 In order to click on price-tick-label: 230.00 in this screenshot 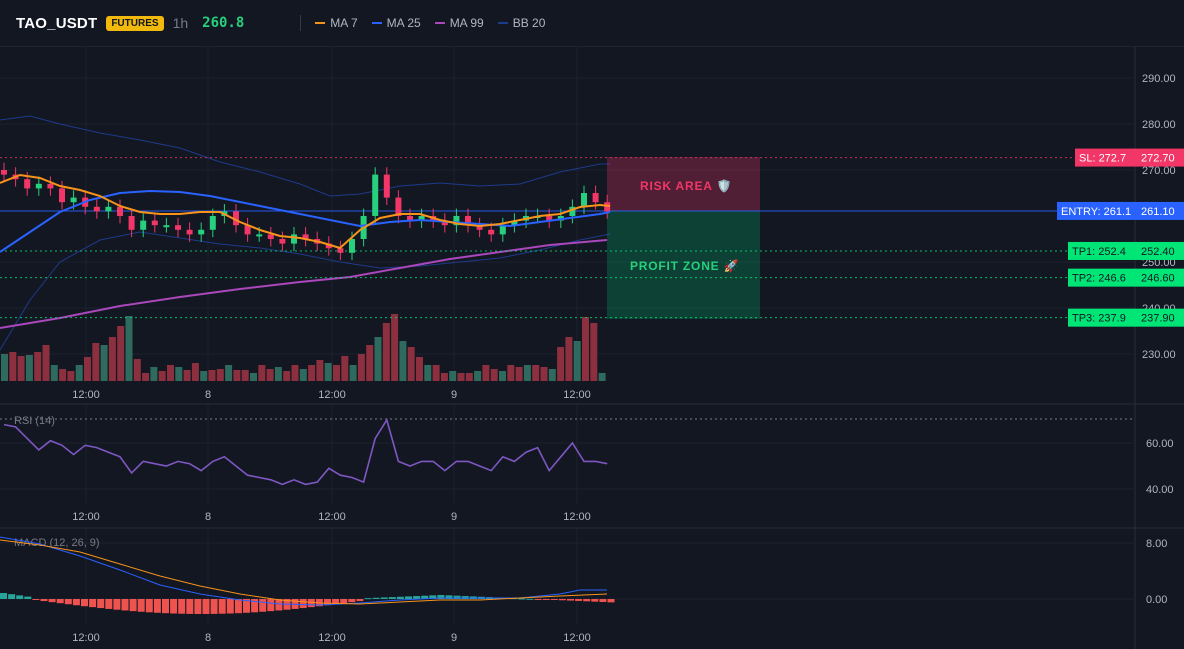, I will do `click(1159, 355)`.